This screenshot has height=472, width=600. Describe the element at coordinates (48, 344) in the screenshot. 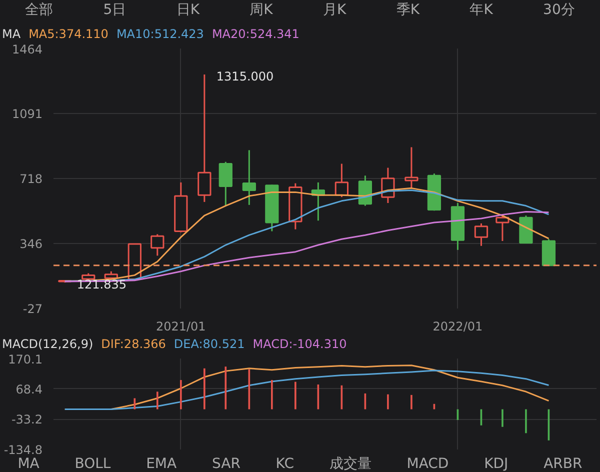

I see `chart-title: MACD(12,26,9)` at that location.